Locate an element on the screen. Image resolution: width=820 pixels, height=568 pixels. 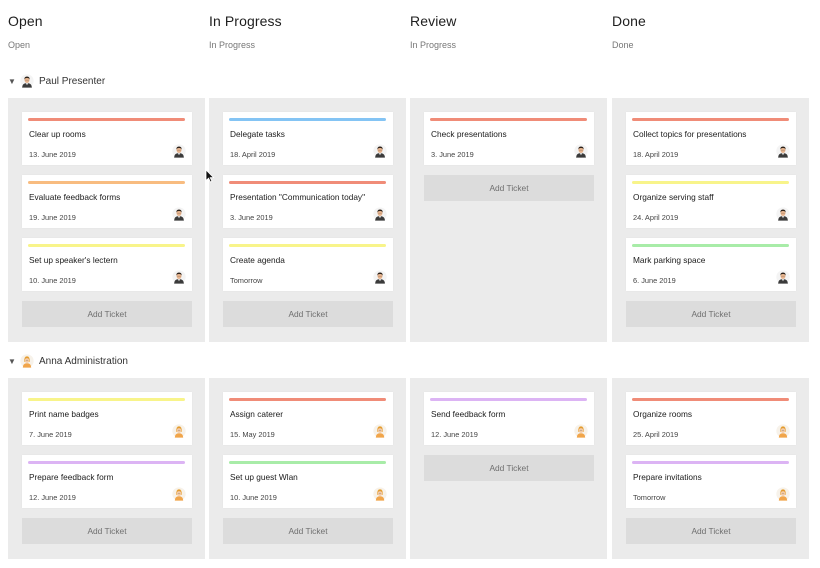
column-subtitle: Done is located at coordinates (623, 45).